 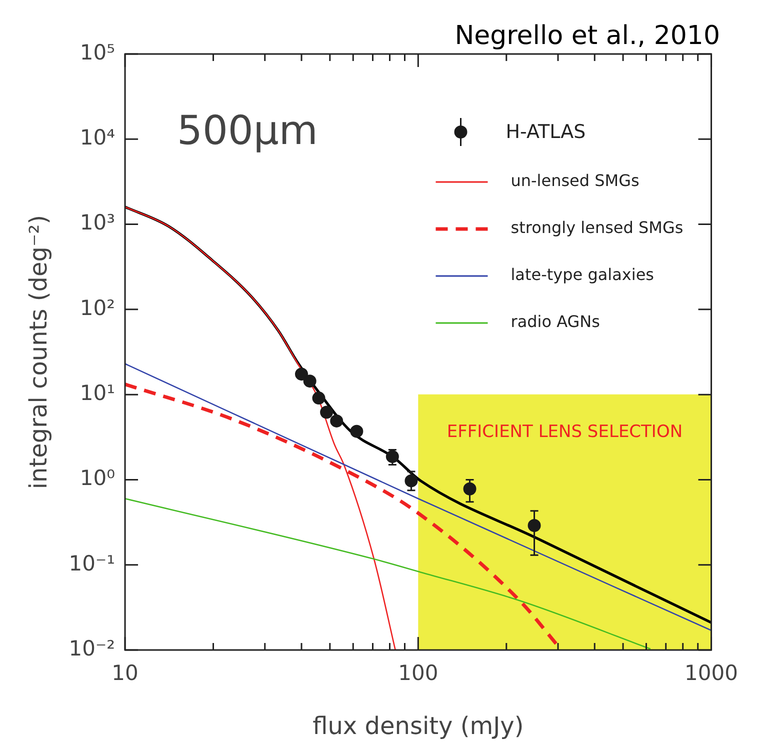 What do you see at coordinates (575, 180) in the screenshot?
I see `legend-label: un-lensed SMGs` at bounding box center [575, 180].